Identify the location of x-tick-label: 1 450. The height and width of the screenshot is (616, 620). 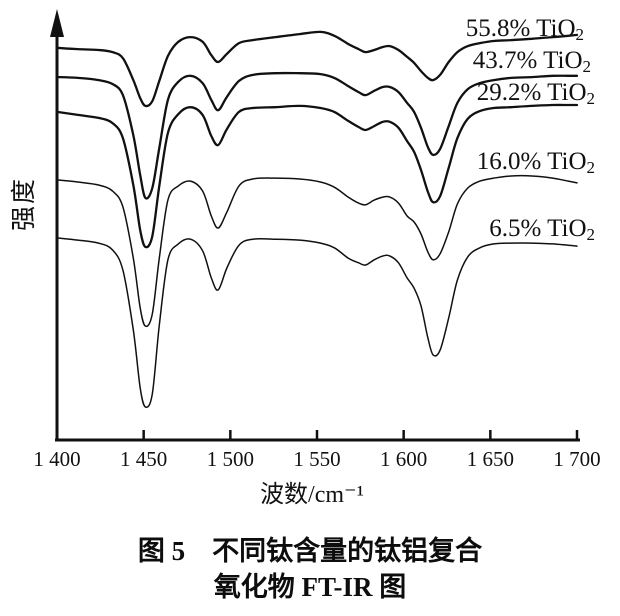
(143, 459).